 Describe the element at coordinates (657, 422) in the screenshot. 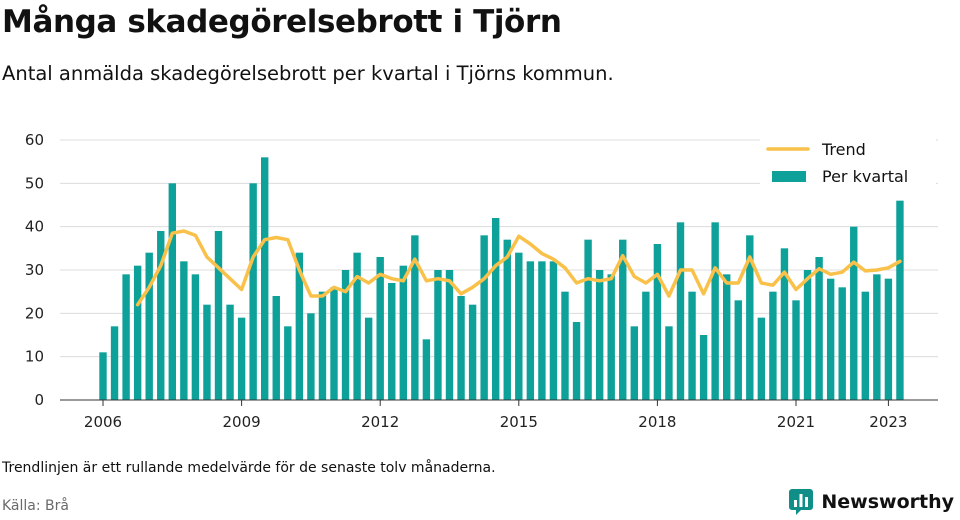

I see `x-tick-label: 2018` at that location.